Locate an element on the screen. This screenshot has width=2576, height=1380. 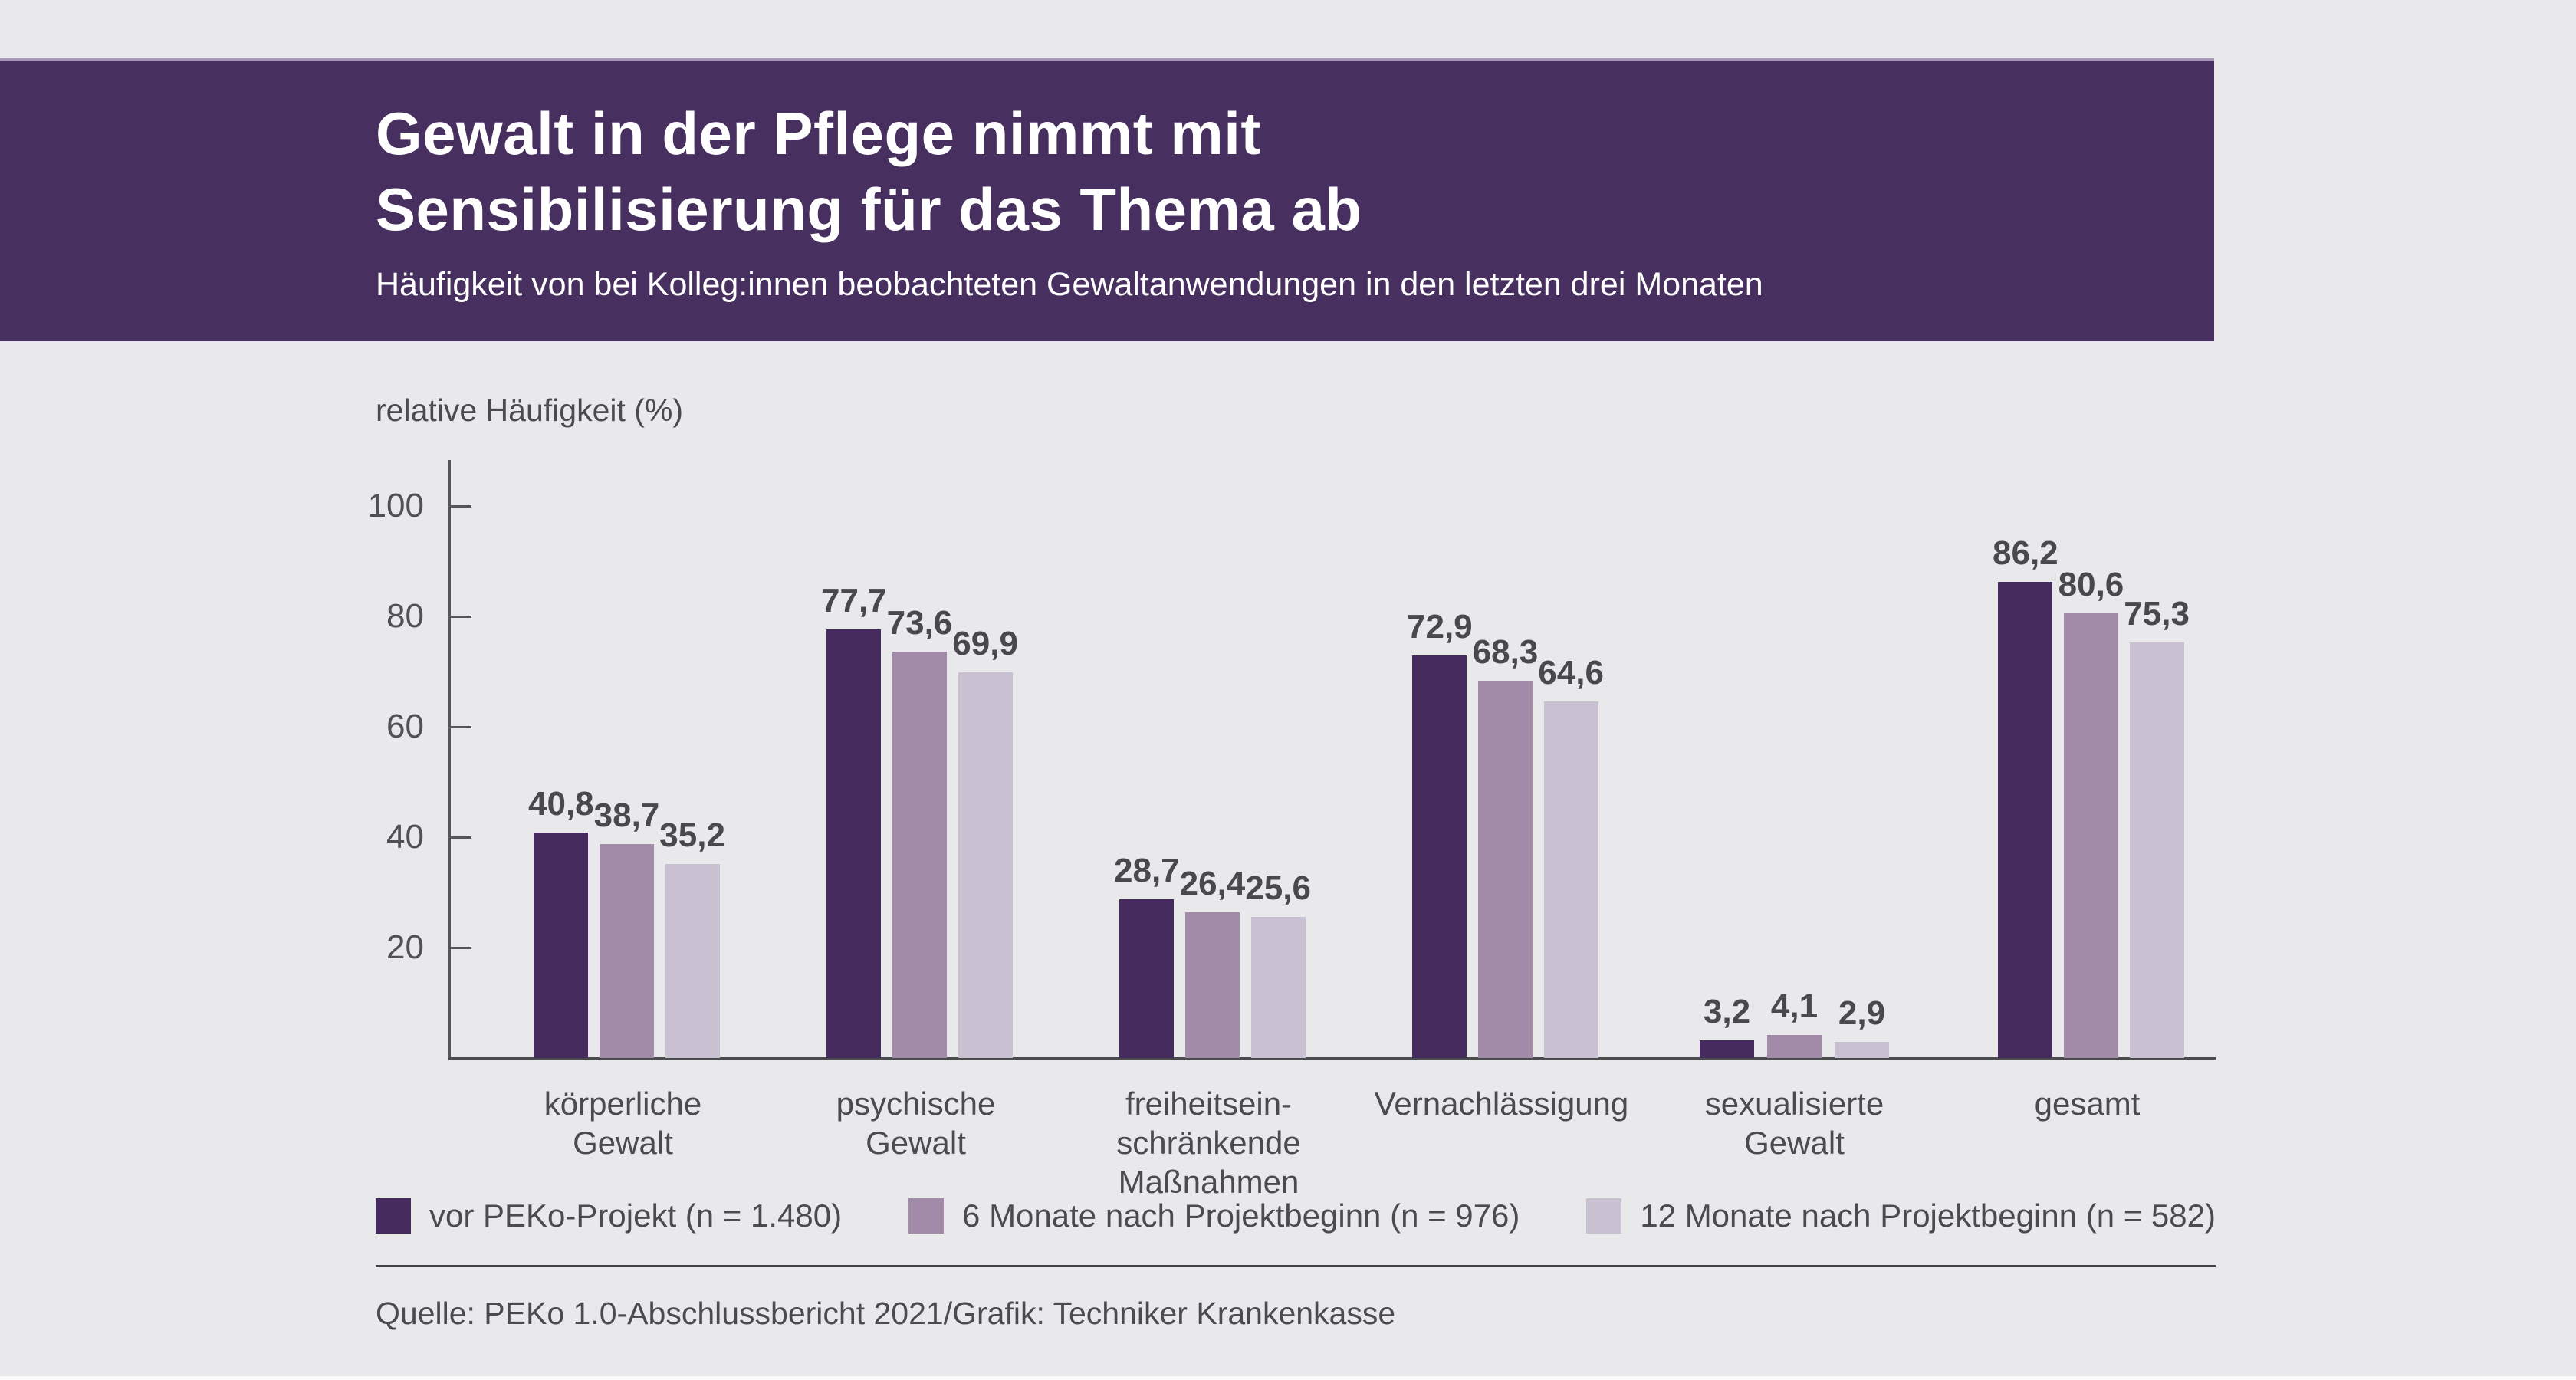
bar-value-label: 75,3 is located at coordinates (2157, 614).